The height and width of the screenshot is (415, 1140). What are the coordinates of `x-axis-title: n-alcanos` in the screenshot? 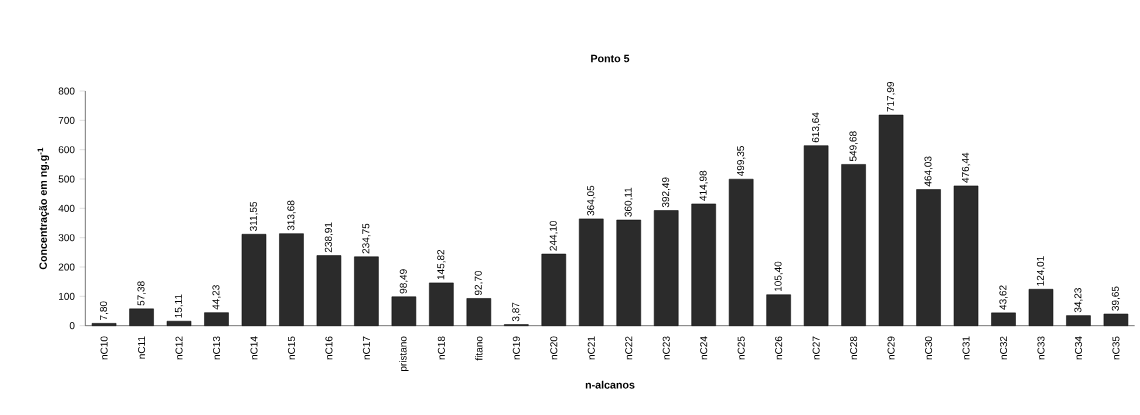 It's located at (610, 384).